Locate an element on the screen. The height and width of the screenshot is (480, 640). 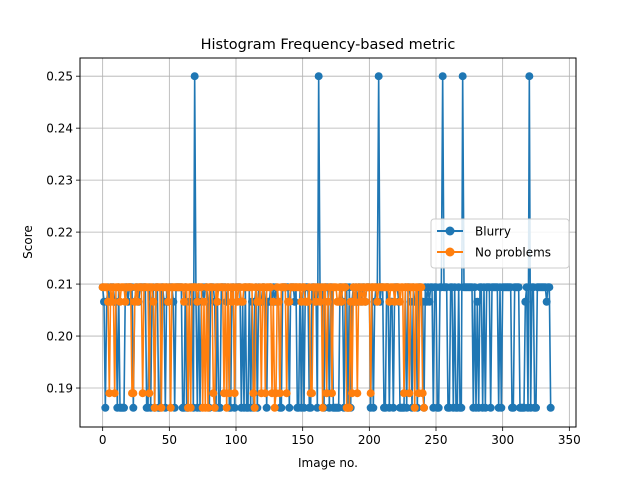
y-tick-label: 0.19 is located at coordinates (59, 389).